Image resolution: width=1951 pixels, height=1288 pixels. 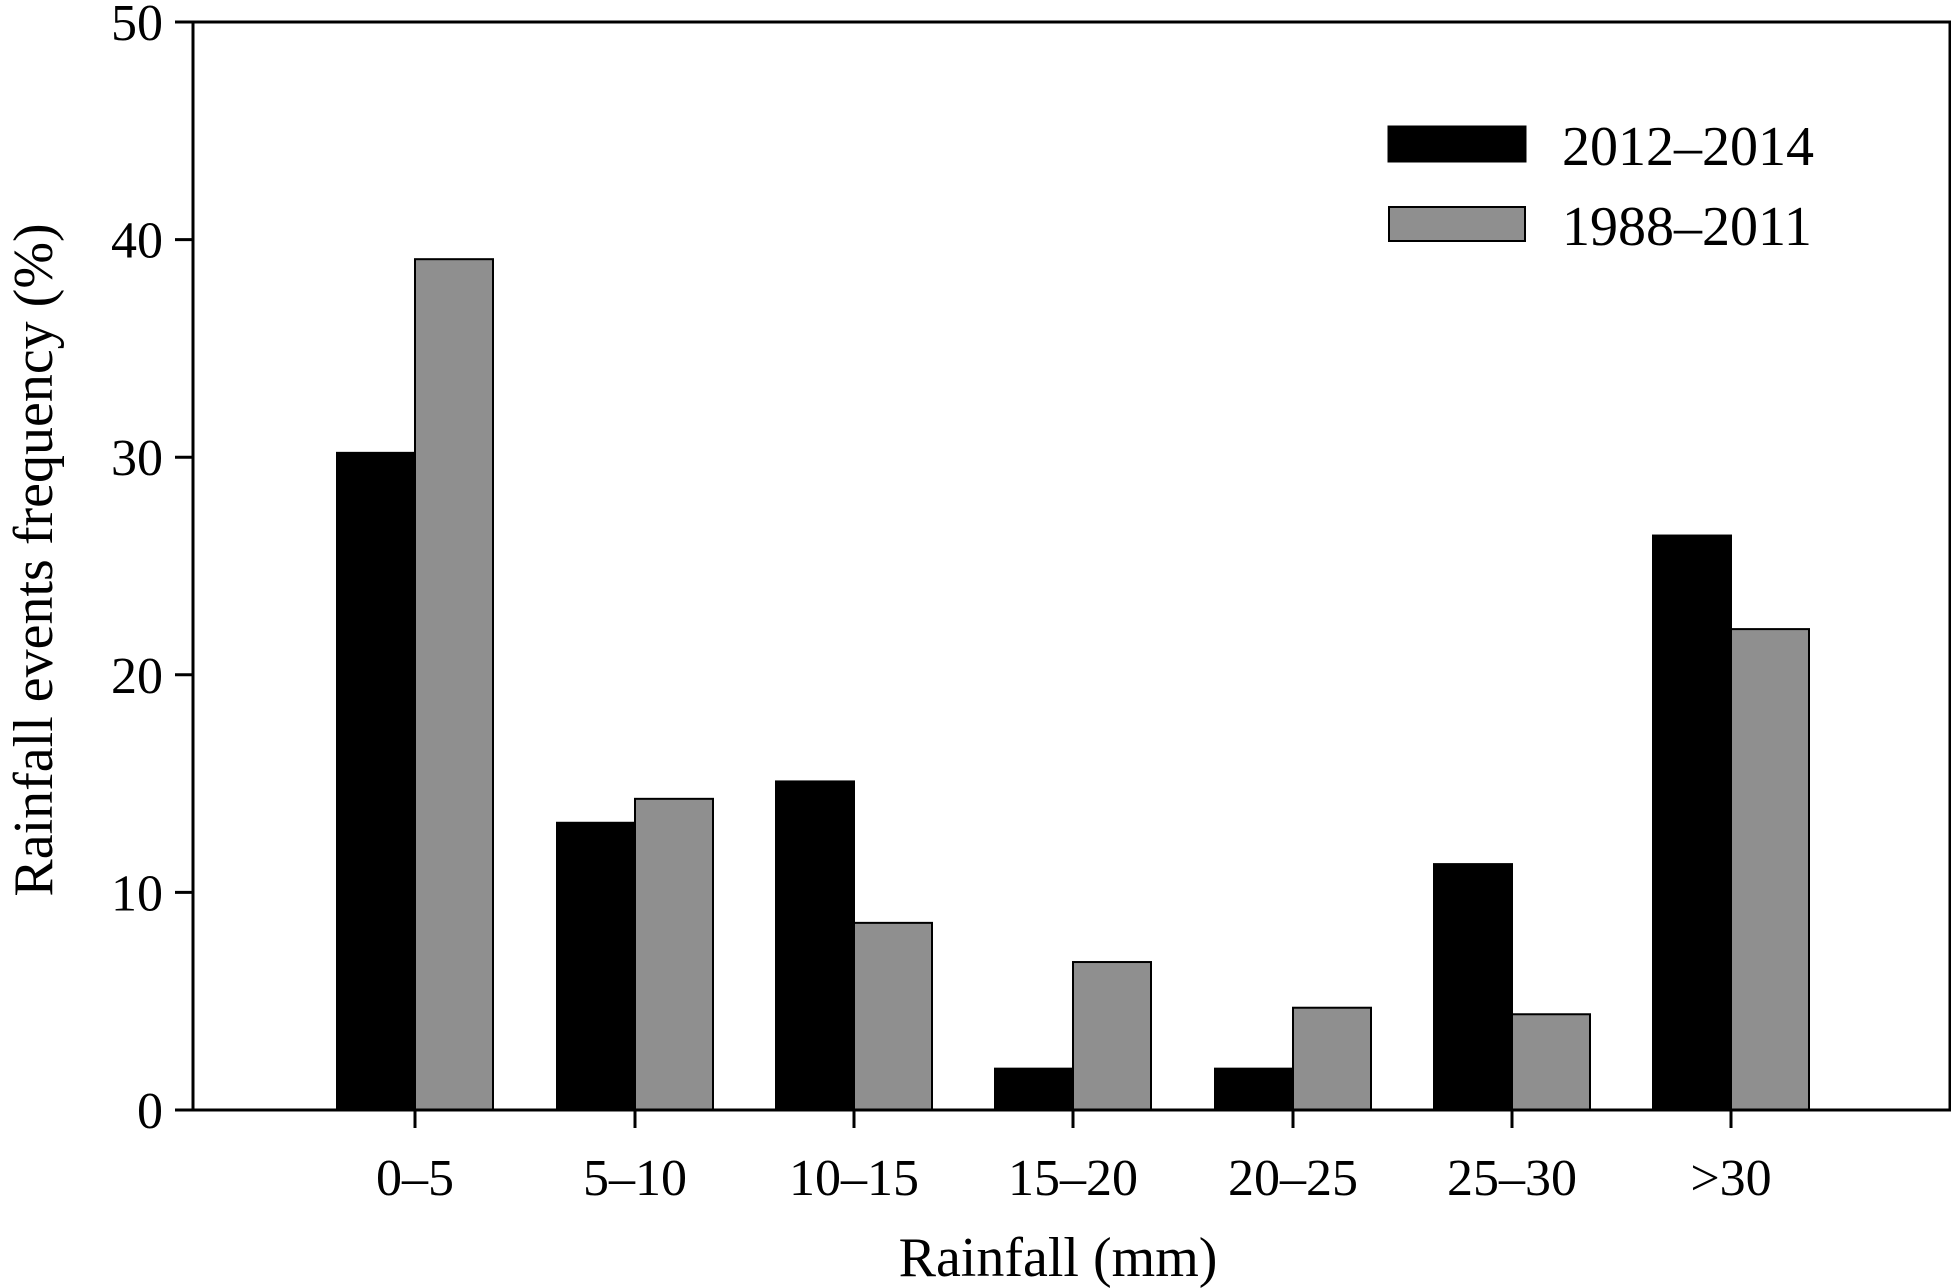 I want to click on x-axis-title: Rainfall (mm), so click(x=1058, y=1257).